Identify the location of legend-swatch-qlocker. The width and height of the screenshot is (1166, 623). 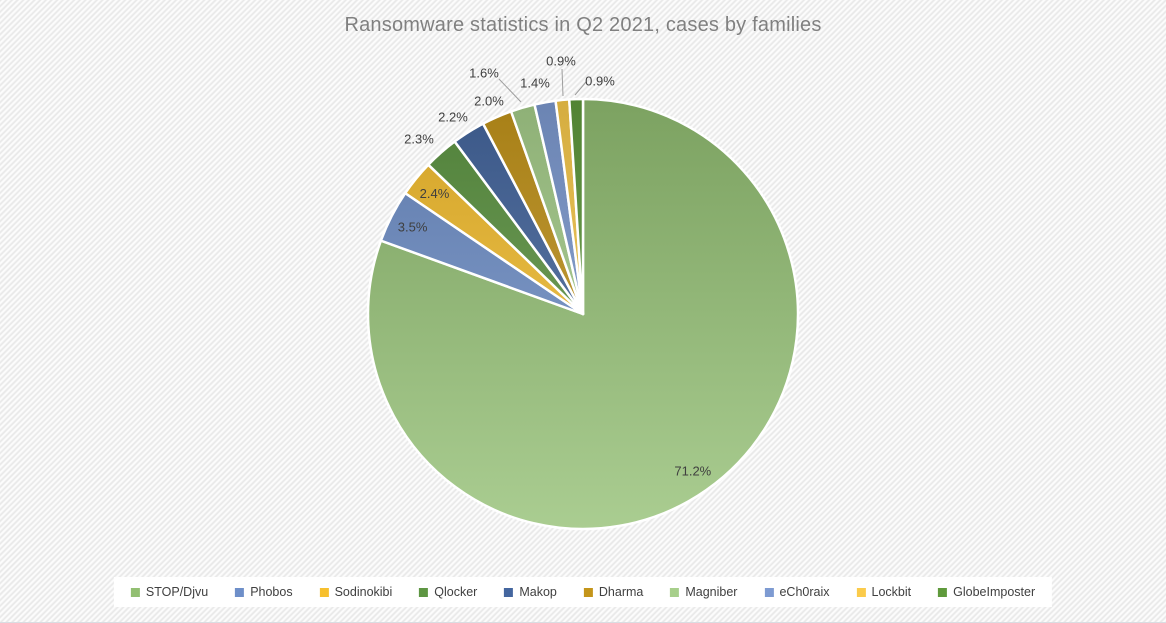
(424, 592).